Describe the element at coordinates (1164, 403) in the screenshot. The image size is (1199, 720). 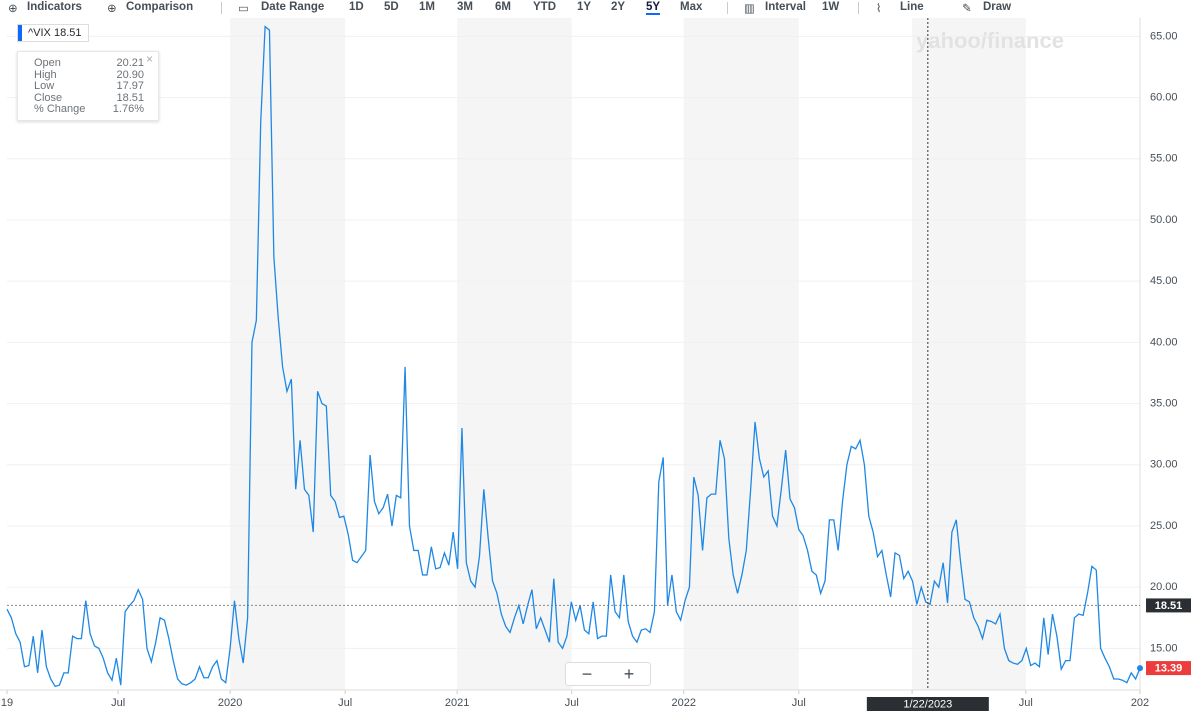
I see `y-tick-label: 35.00` at that location.